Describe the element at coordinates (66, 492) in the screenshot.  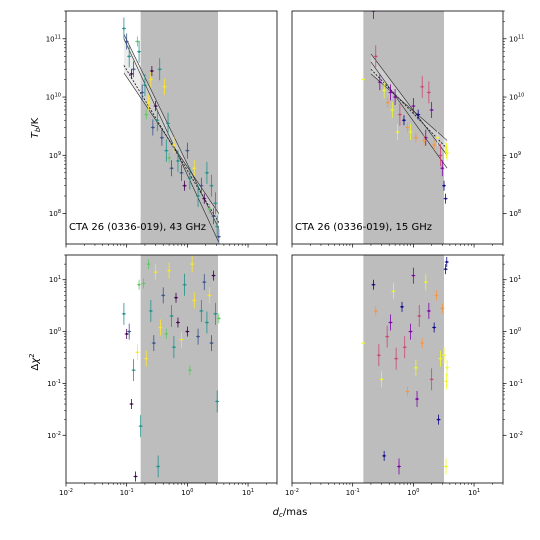
I see `x-tick-label: 10⁻²` at that location.